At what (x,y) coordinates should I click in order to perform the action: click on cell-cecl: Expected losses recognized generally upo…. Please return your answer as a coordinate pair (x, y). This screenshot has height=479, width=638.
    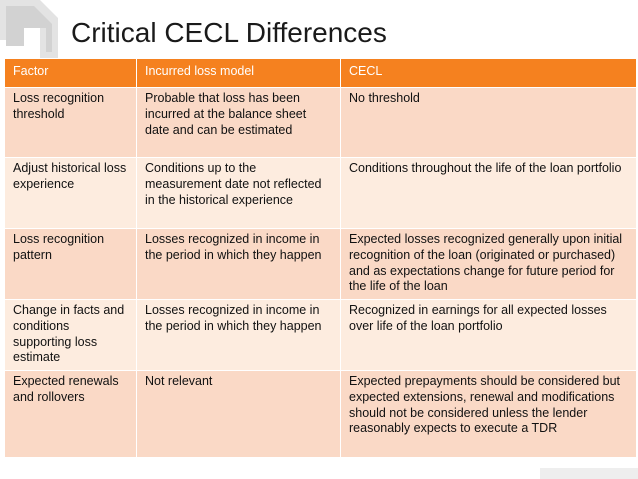
    Looking at the image, I should click on (488, 264).